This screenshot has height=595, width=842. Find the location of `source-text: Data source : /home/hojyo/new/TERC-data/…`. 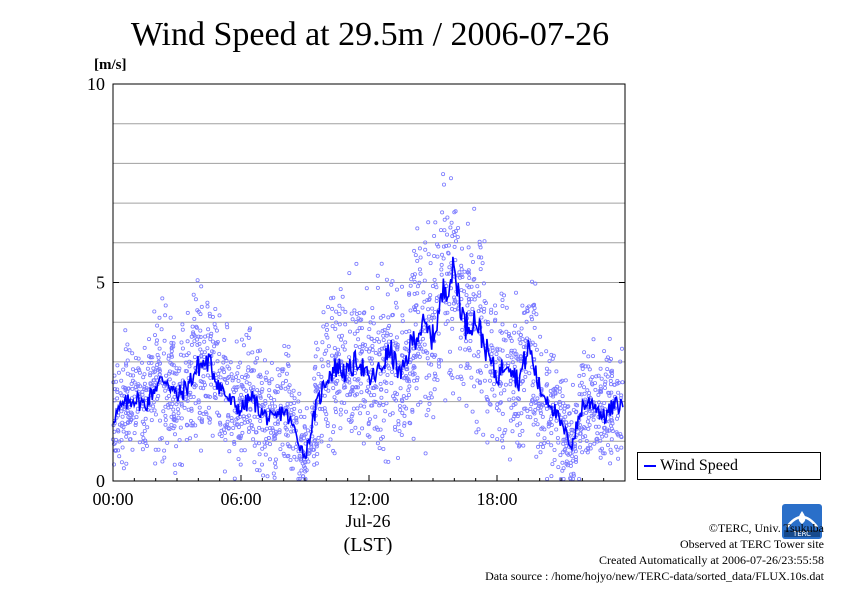

source-text: Data source : /home/hojyo/new/TERC-data/… is located at coordinates (654, 576).